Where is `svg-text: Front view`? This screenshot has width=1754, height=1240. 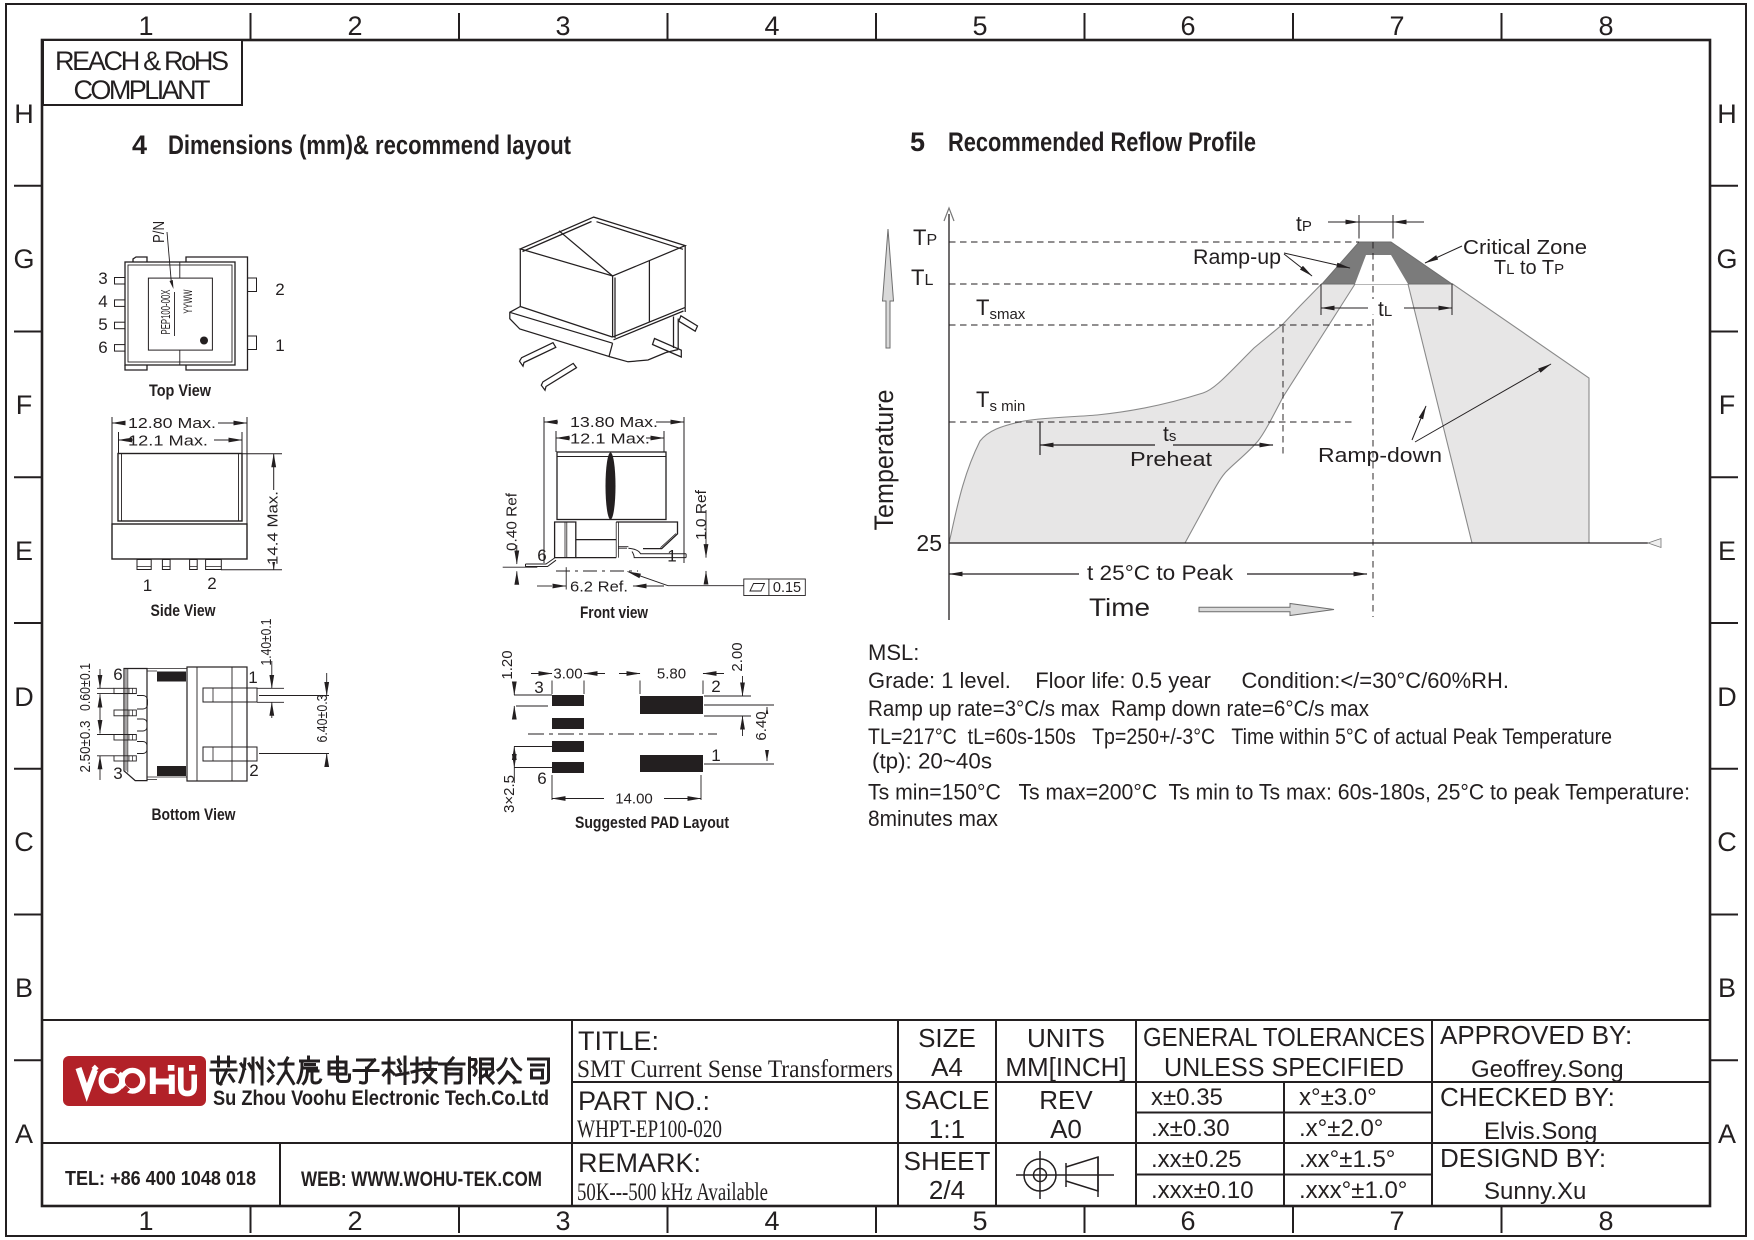
svg-text: Front view is located at coordinates (614, 612).